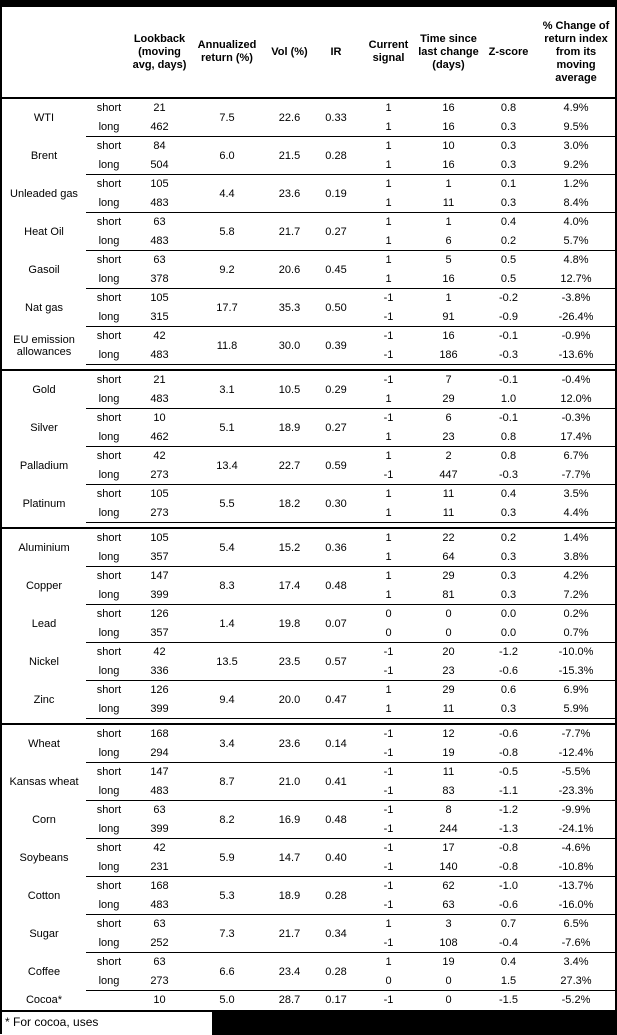 The width and height of the screenshot is (617, 1035). I want to click on vol-cell: 18.2, so click(289, 503).